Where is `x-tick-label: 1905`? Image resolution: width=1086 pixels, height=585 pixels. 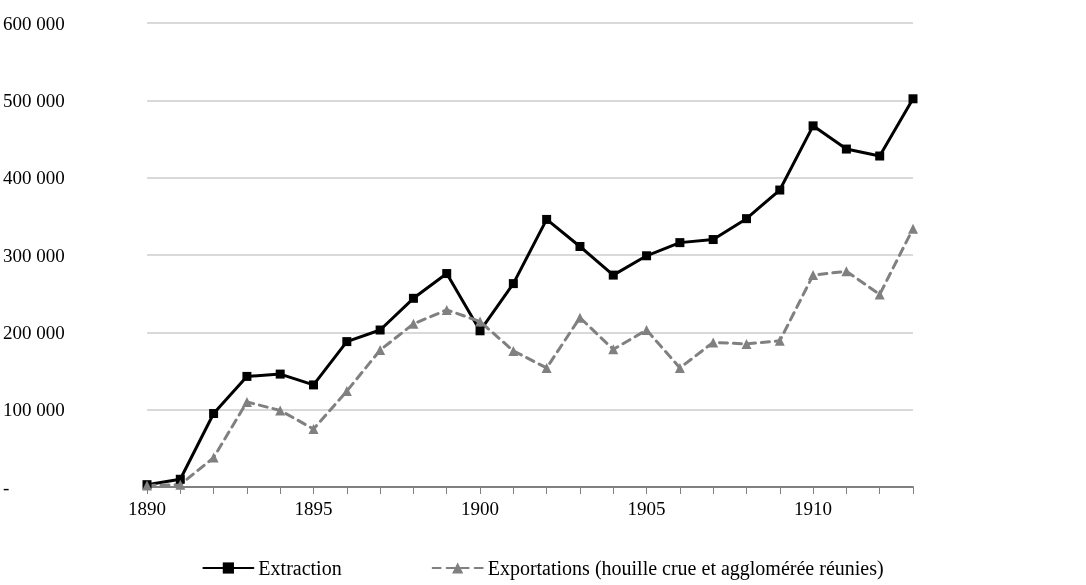
x-tick-label: 1905 is located at coordinates (646, 508).